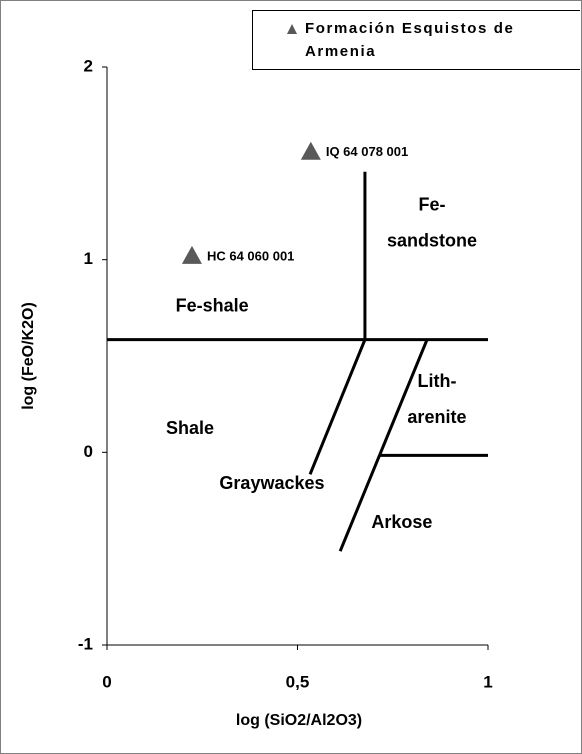  I want to click on x-tick-label: 1, so click(487, 681).